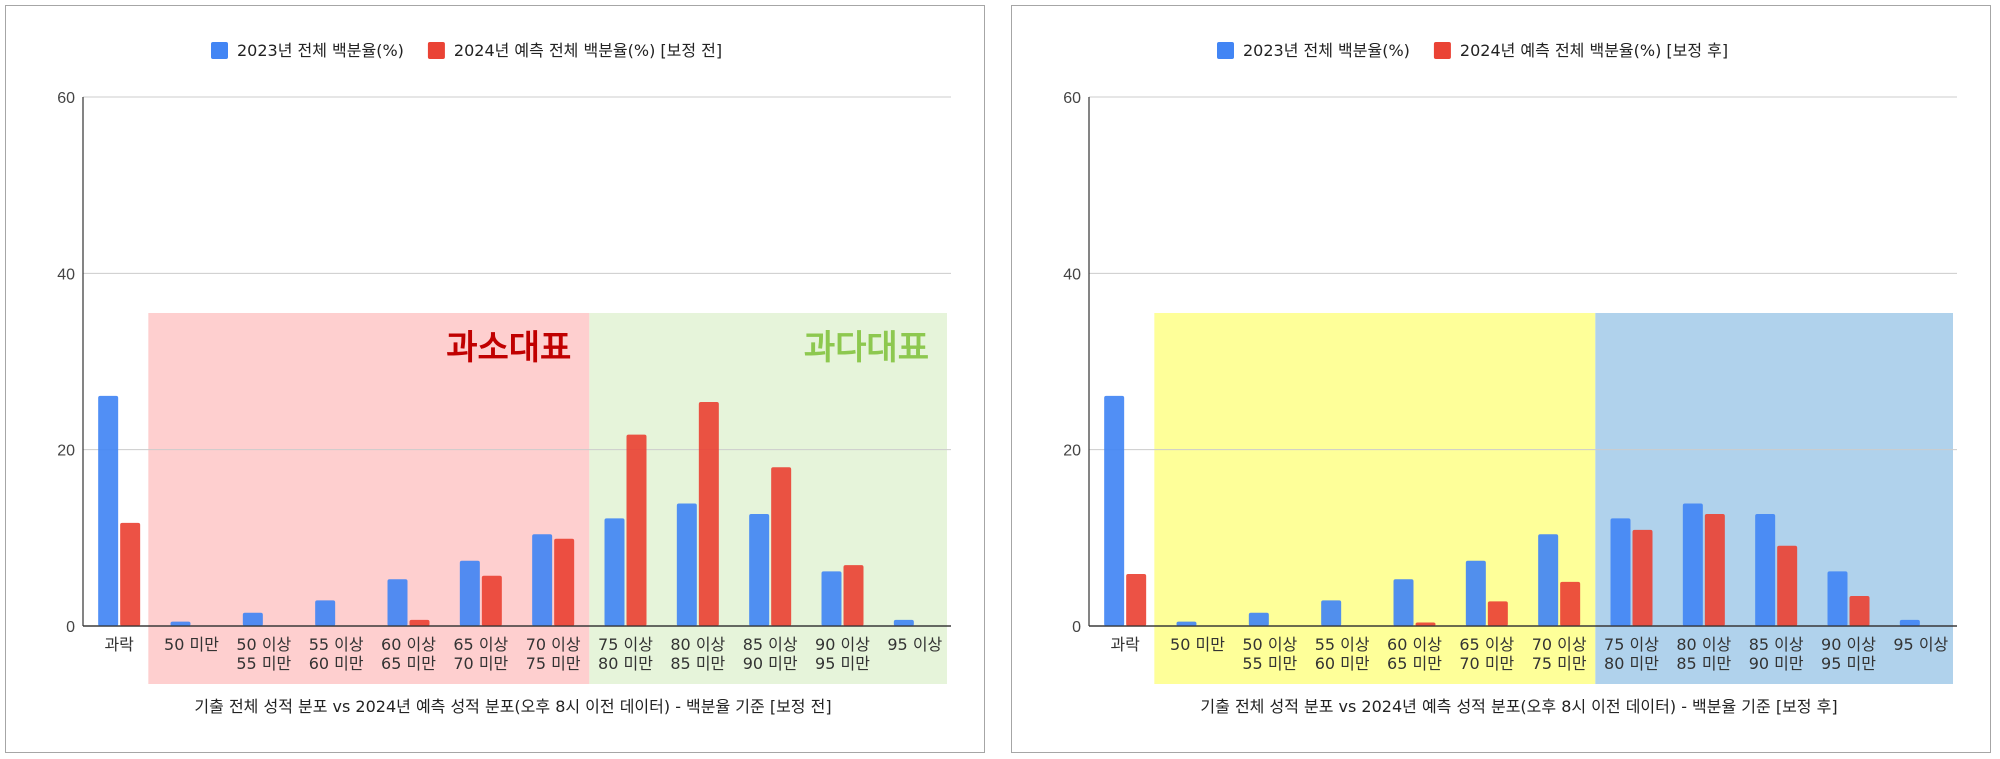 The height and width of the screenshot is (759, 2000). I want to click on x-tick-label: 80 이상, so click(697, 644).